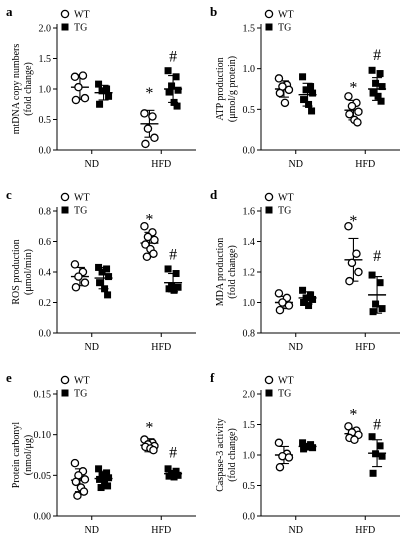  I want to click on y-tick-label: 1.5, so click(45, 59).